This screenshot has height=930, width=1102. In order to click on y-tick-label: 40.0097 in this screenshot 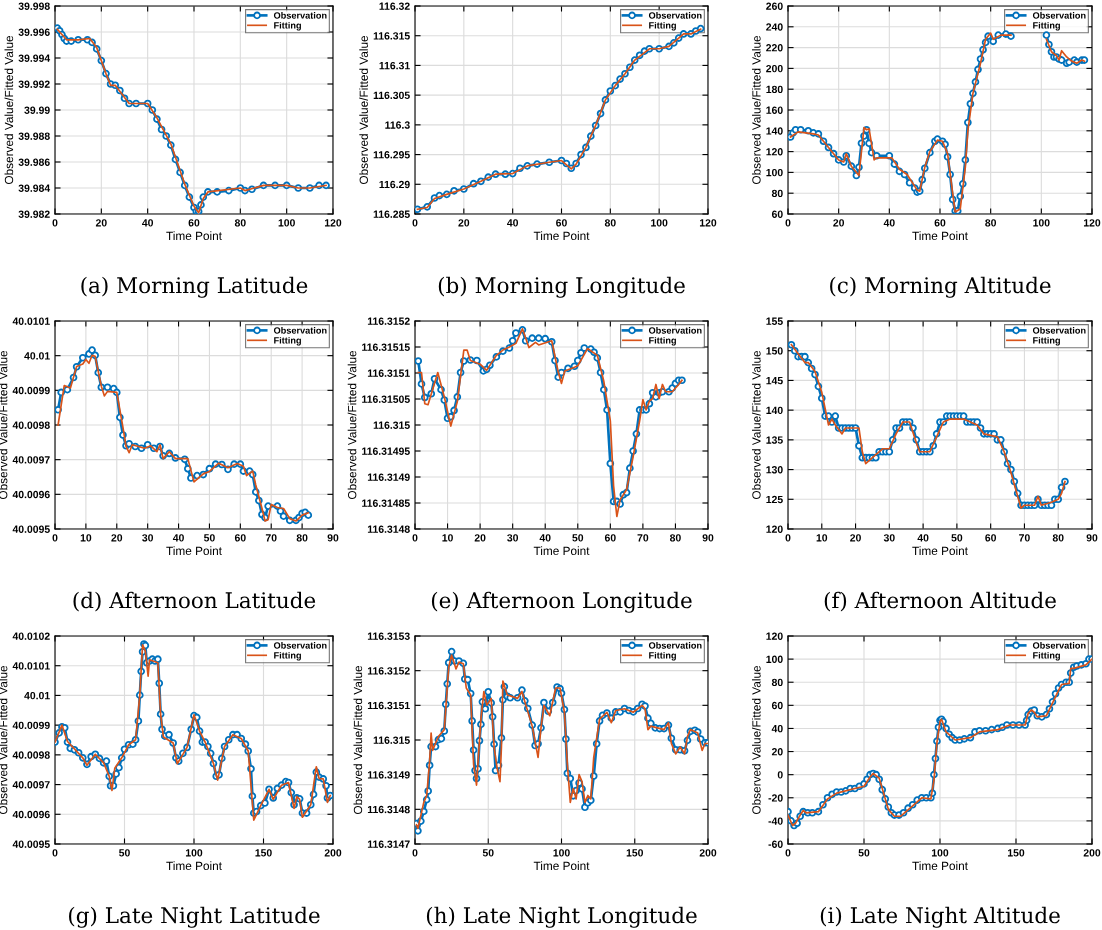, I will do `click(31, 785)`.